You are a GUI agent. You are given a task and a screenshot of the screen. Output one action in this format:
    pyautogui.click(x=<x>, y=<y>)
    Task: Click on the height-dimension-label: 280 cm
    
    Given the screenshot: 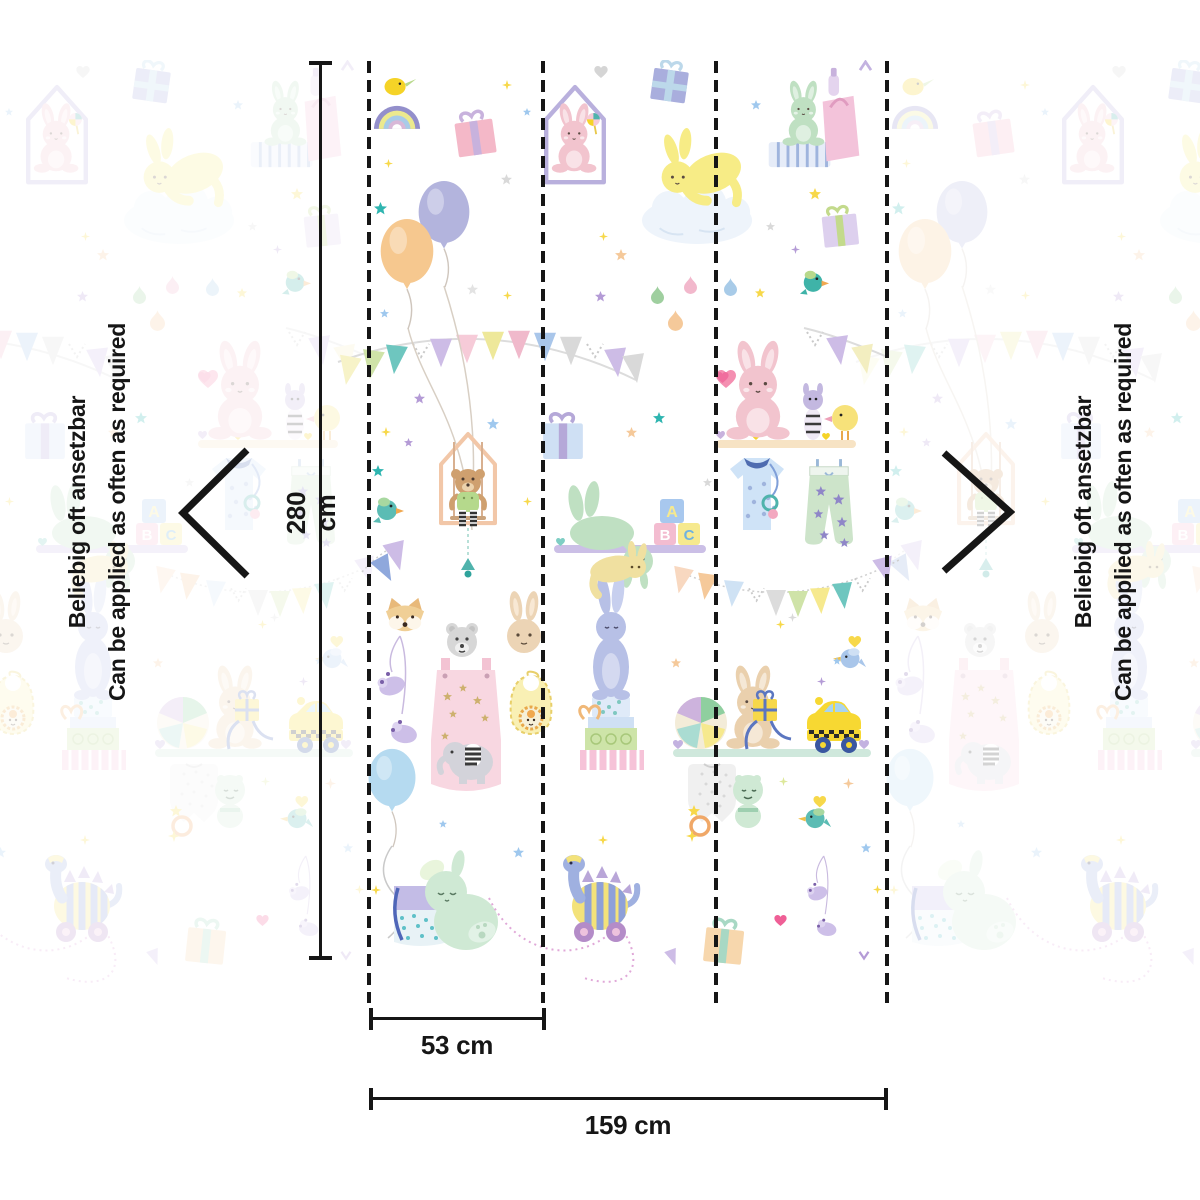 What is the action you would take?
    pyautogui.click(x=311, y=513)
    